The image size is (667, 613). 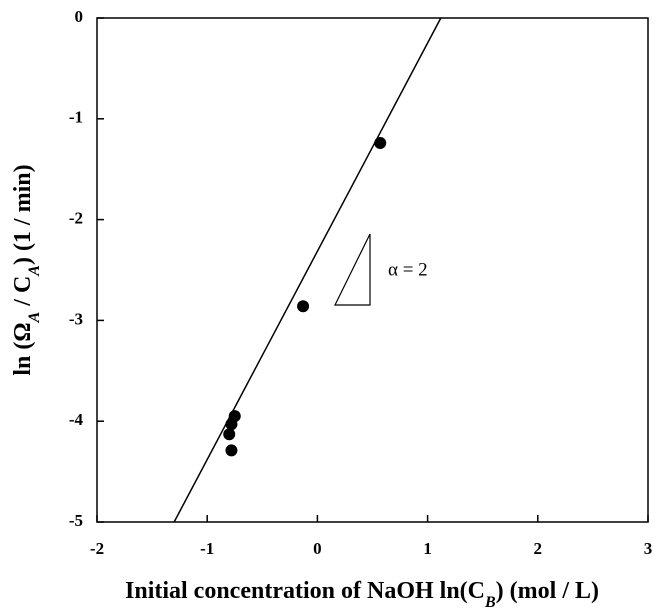 I want to click on y-tick-label: -1, so click(x=76, y=117).